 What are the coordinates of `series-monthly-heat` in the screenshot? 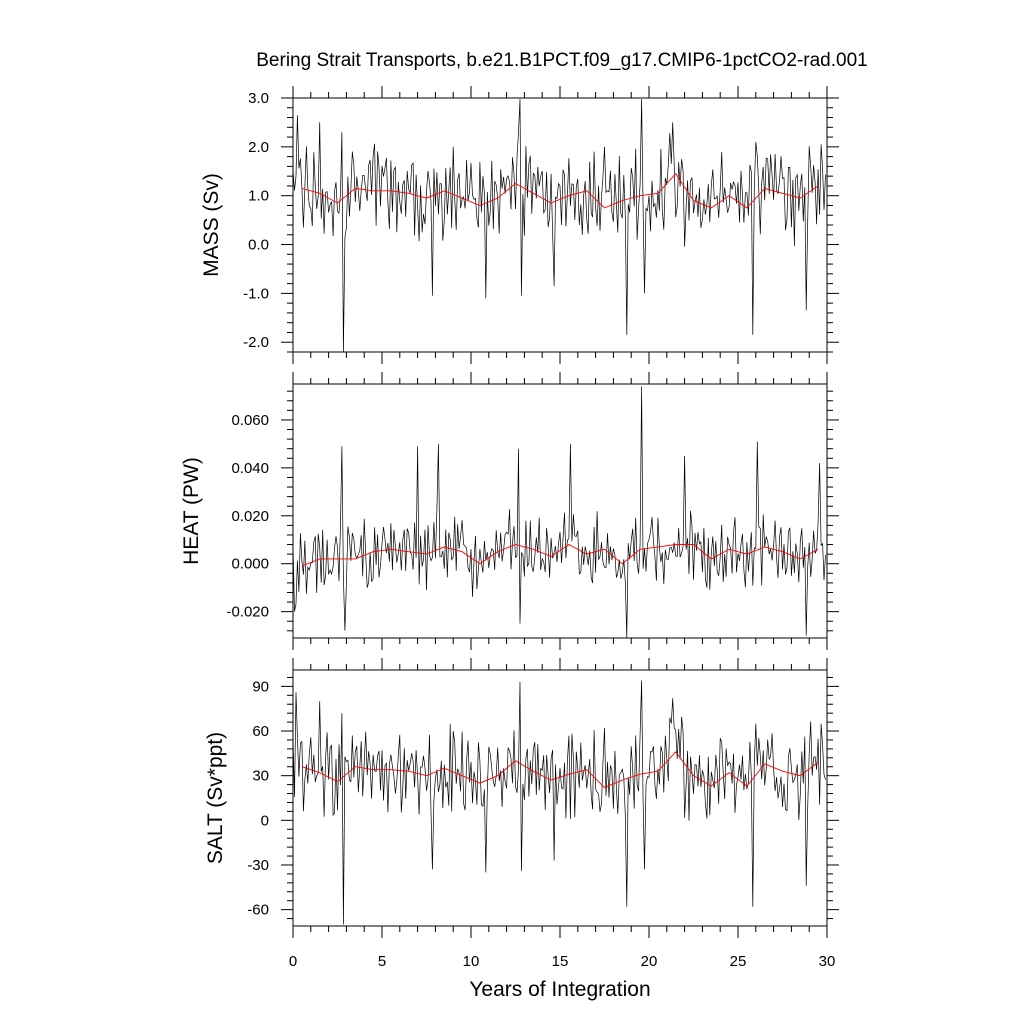 It's located at (559, 512).